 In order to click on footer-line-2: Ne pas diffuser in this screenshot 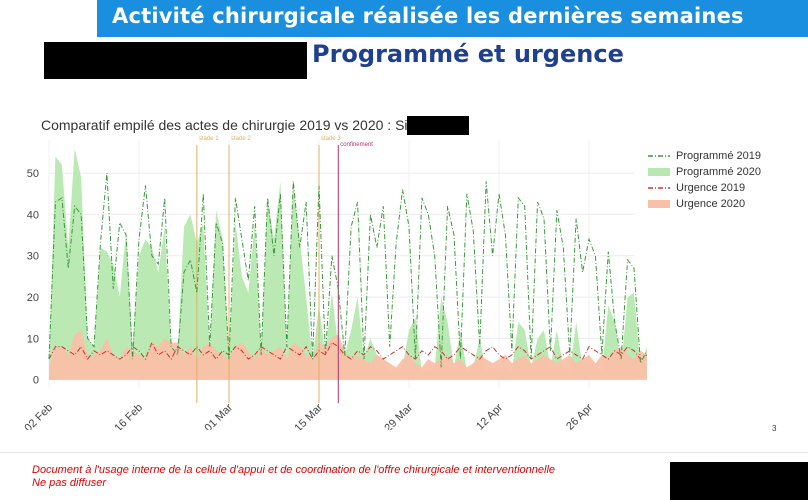, I will do `click(69, 483)`.